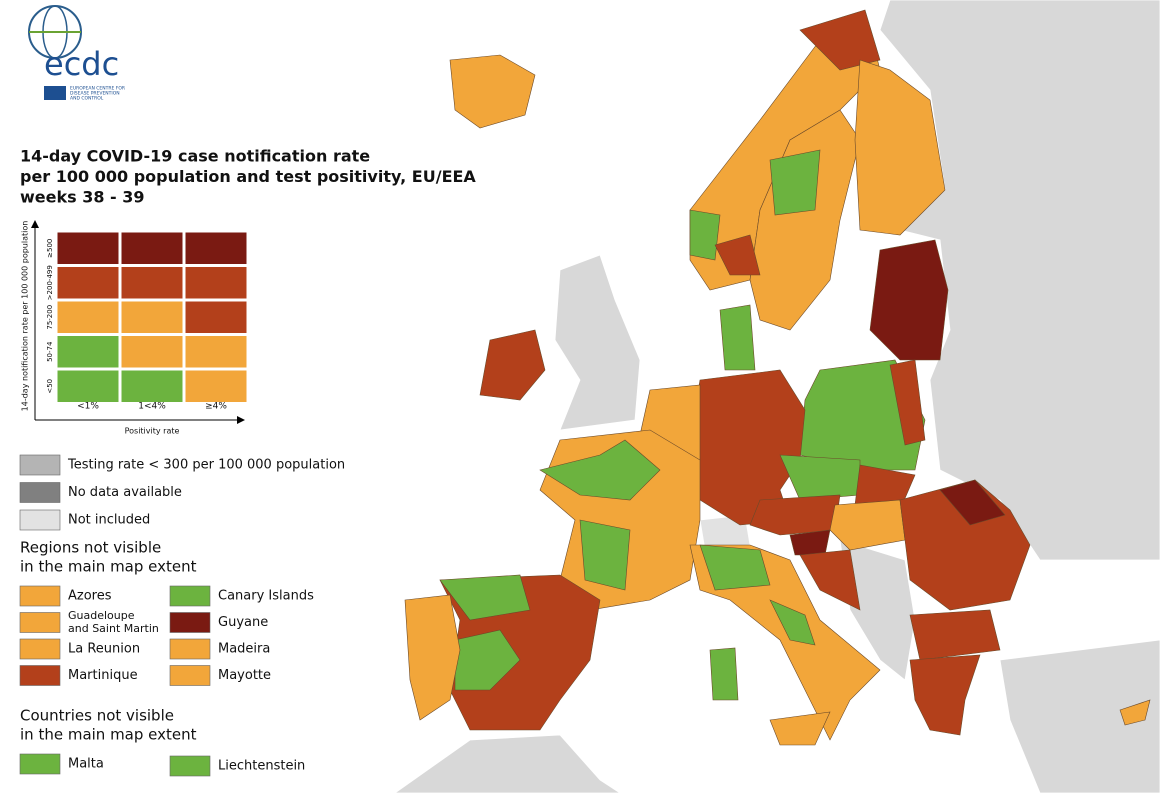 The width and height of the screenshot is (1160, 793). What do you see at coordinates (266, 596) in the screenshot?
I see `legend-label: Canary Islands` at bounding box center [266, 596].